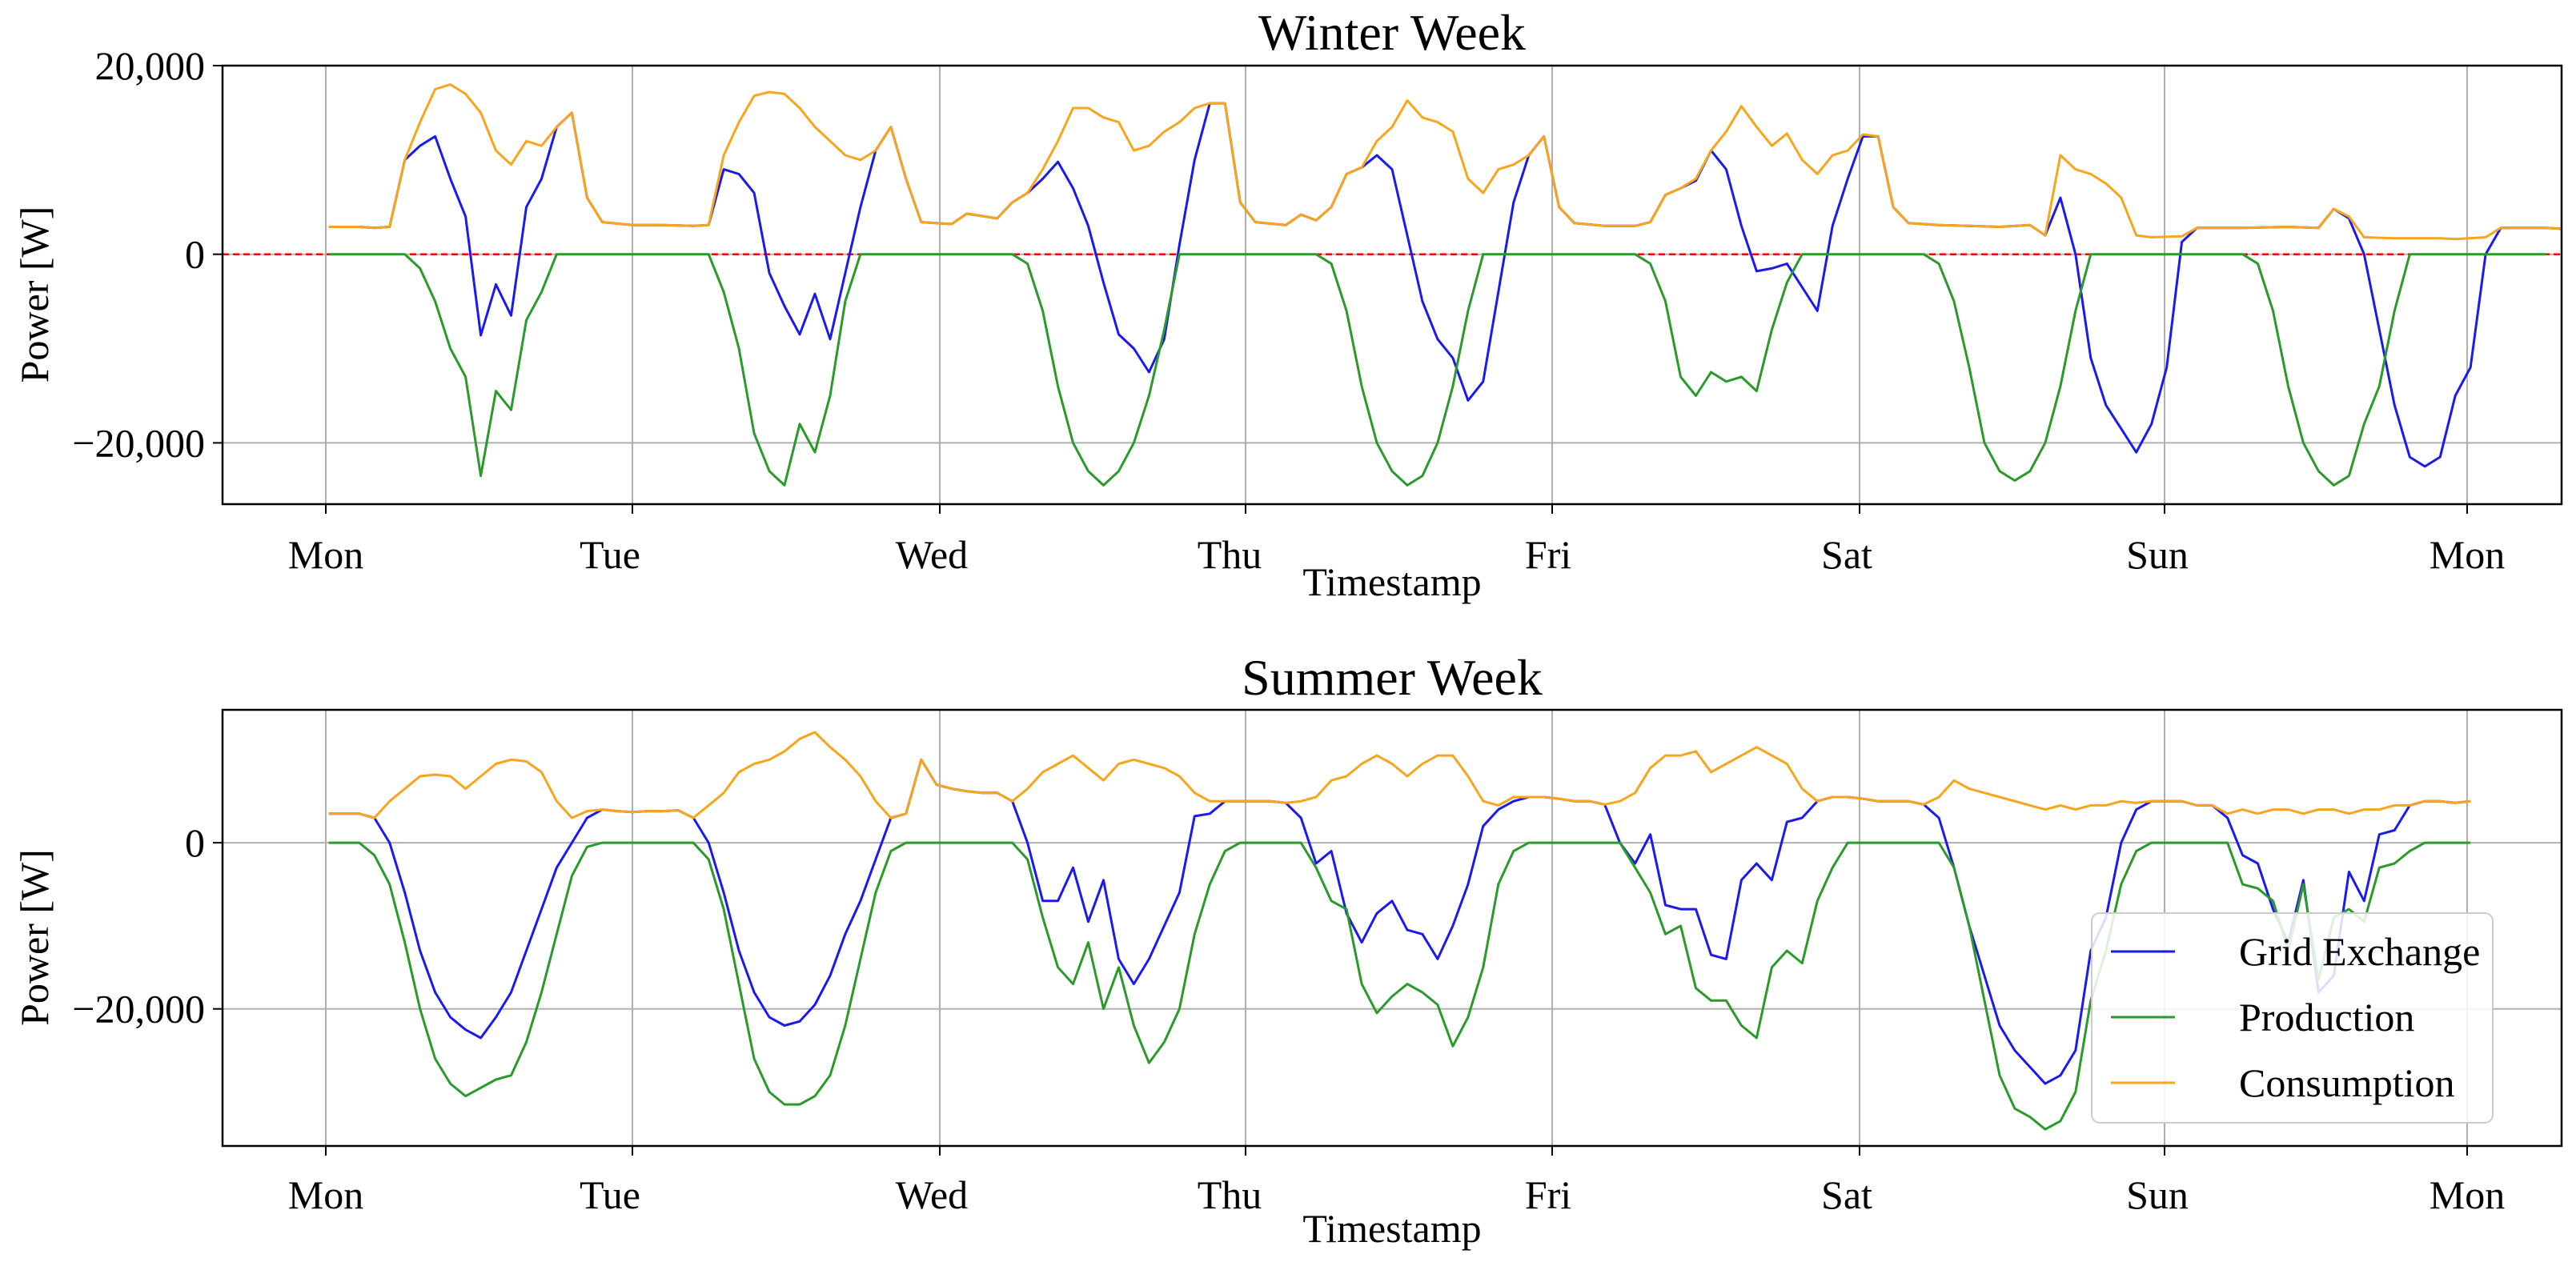 The width and height of the screenshot is (2576, 1266). What do you see at coordinates (1548, 1194) in the screenshot?
I see `summer-x-tick-label: Fri` at bounding box center [1548, 1194].